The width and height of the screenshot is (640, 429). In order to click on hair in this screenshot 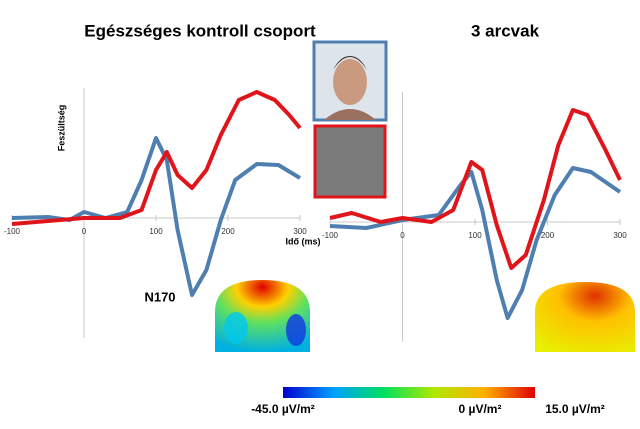, I will do `click(350, 63)`.